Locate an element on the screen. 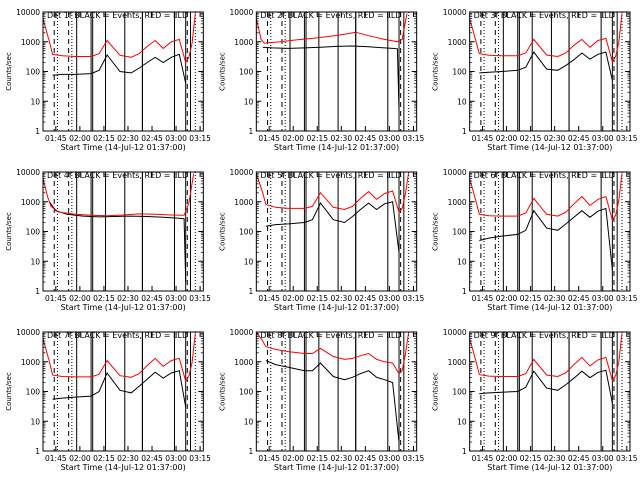 This screenshot has width=640, height=480. panel-title: Det 4f BLACK = Events, RED = LLD is located at coordinates (117, 175).